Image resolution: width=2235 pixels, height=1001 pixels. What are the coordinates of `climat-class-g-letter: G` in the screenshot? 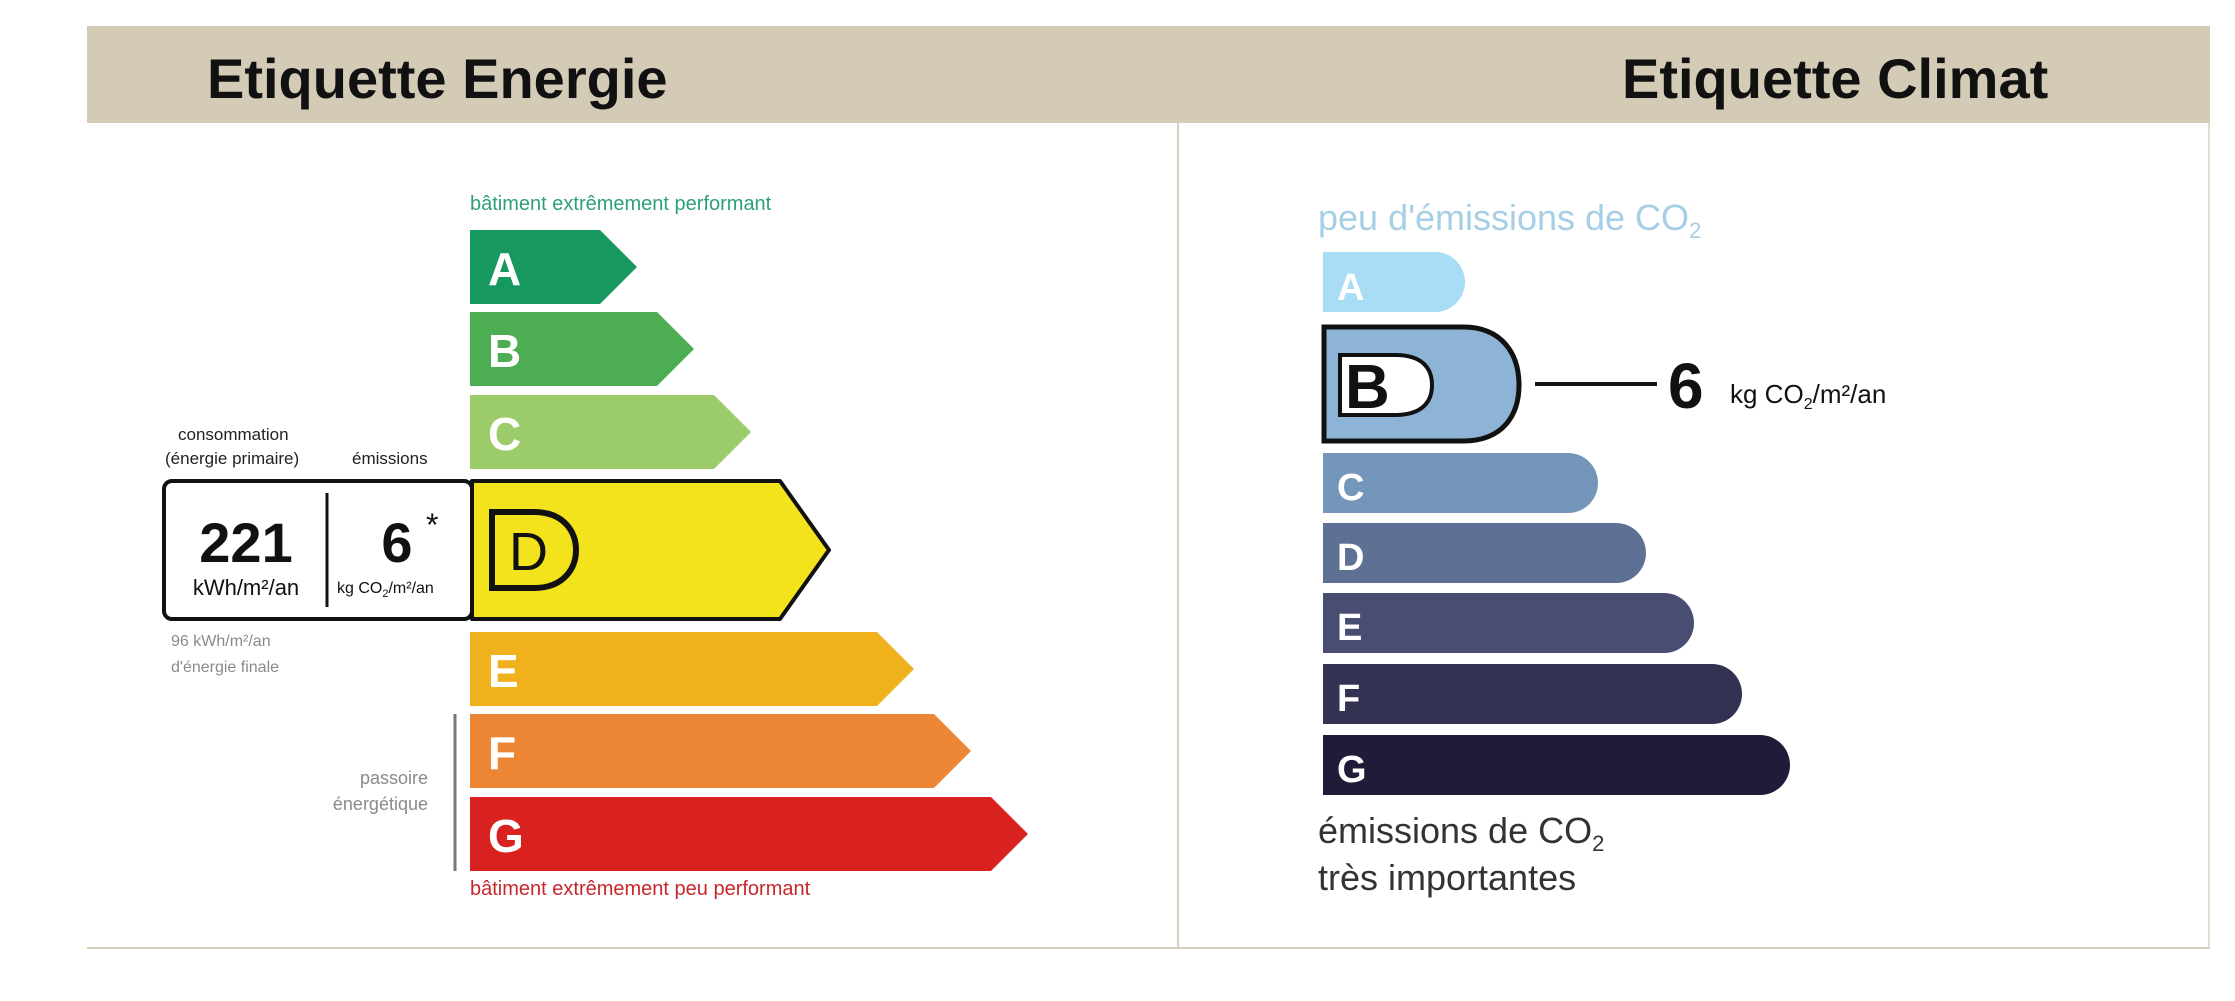 It's located at (1352, 770).